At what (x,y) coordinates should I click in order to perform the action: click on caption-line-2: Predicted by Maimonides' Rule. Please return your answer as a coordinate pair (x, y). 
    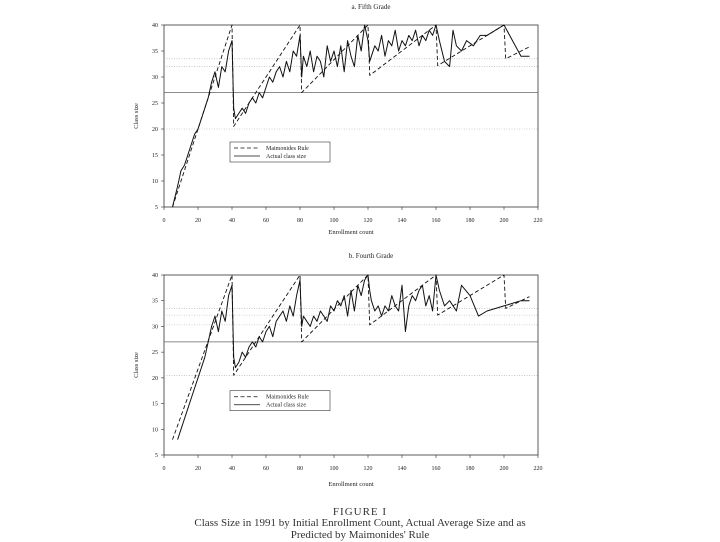
    Looking at the image, I should click on (360, 535).